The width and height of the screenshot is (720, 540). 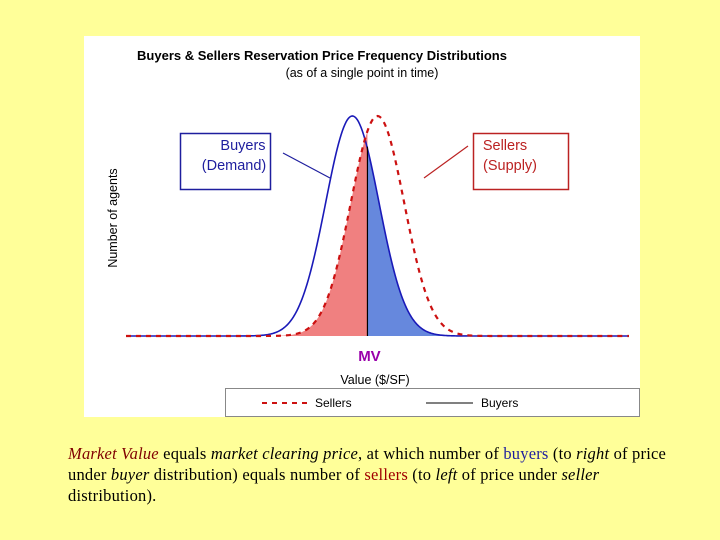 What do you see at coordinates (418, 242) in the screenshot?
I see `buyers-right-shaded-area` at bounding box center [418, 242].